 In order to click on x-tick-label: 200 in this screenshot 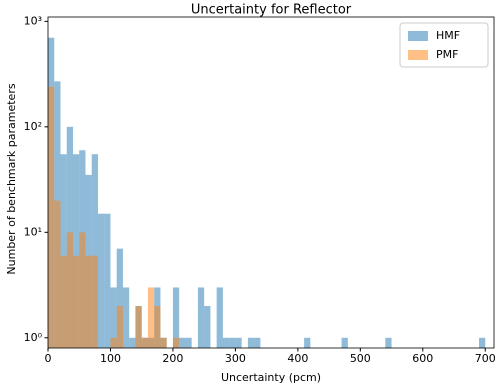, I will do `click(172, 358)`.